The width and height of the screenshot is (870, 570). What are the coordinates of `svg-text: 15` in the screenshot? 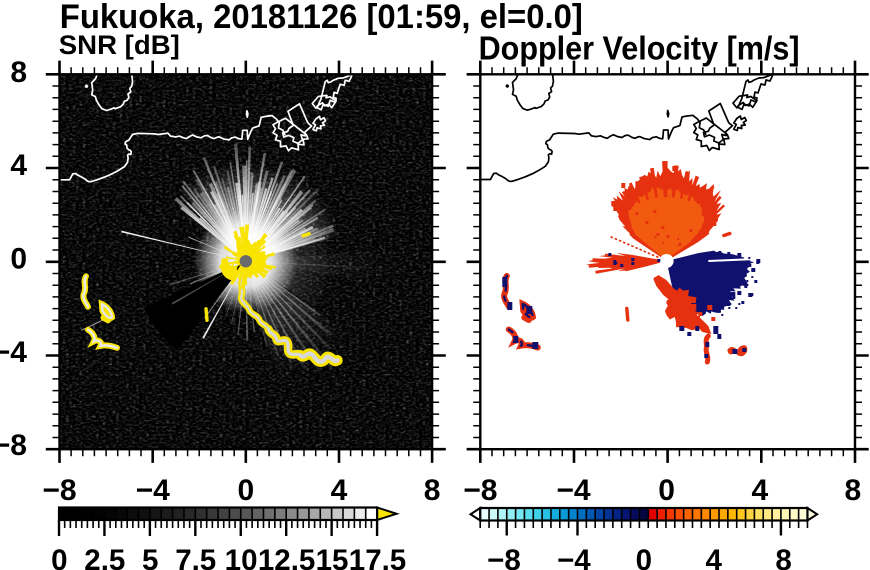 It's located at (332, 557).